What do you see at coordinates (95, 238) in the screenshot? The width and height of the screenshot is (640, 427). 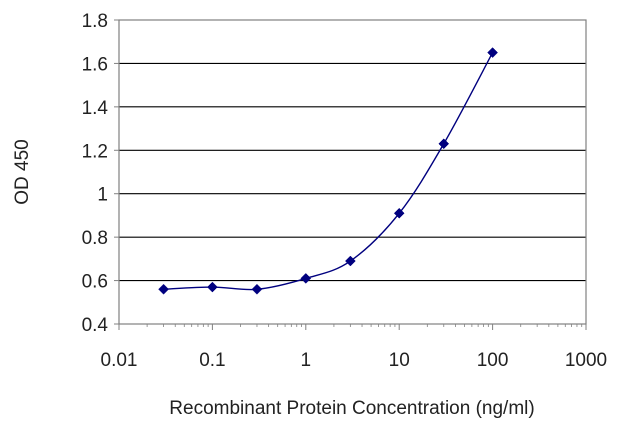 I see `y-tick-label: 0.8` at bounding box center [95, 238].